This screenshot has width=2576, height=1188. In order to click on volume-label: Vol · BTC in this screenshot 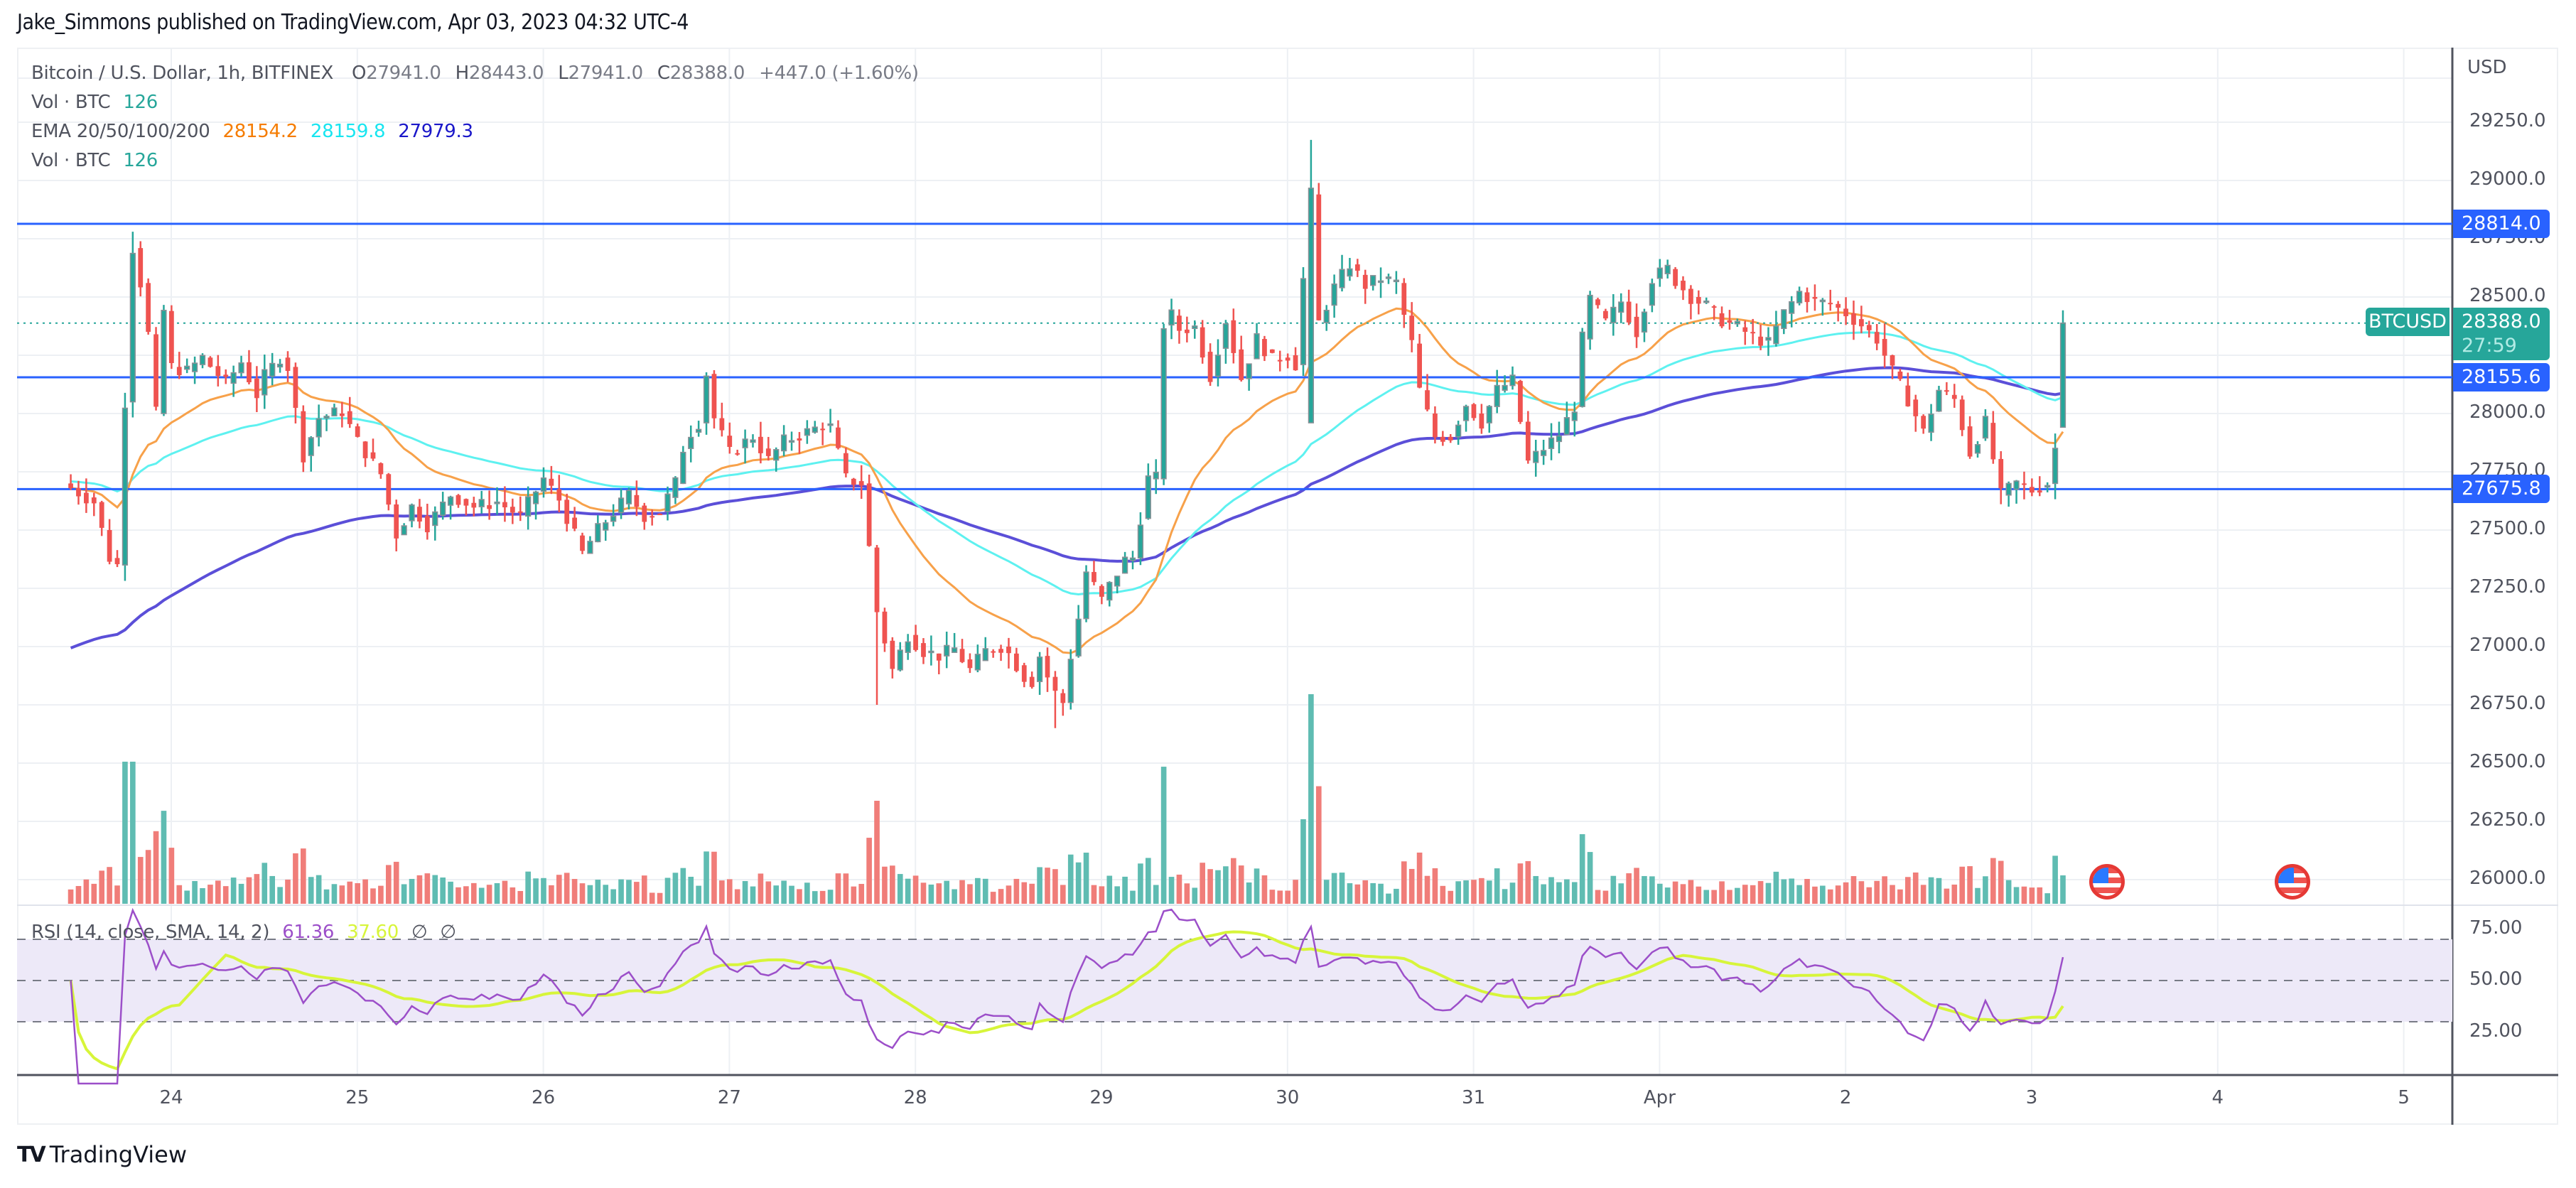, I will do `click(71, 102)`.